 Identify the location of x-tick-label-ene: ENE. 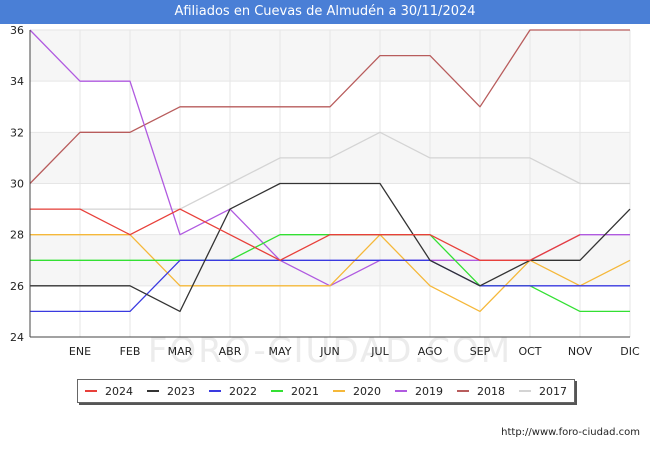
(80, 351).